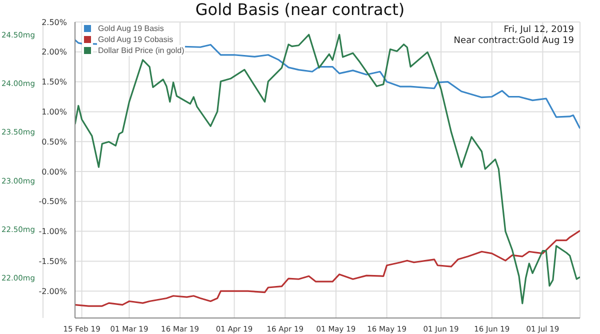  Describe the element at coordinates (135, 39) in the screenshot. I see `legend-label: Gold Aug 19 Cobasis` at that location.